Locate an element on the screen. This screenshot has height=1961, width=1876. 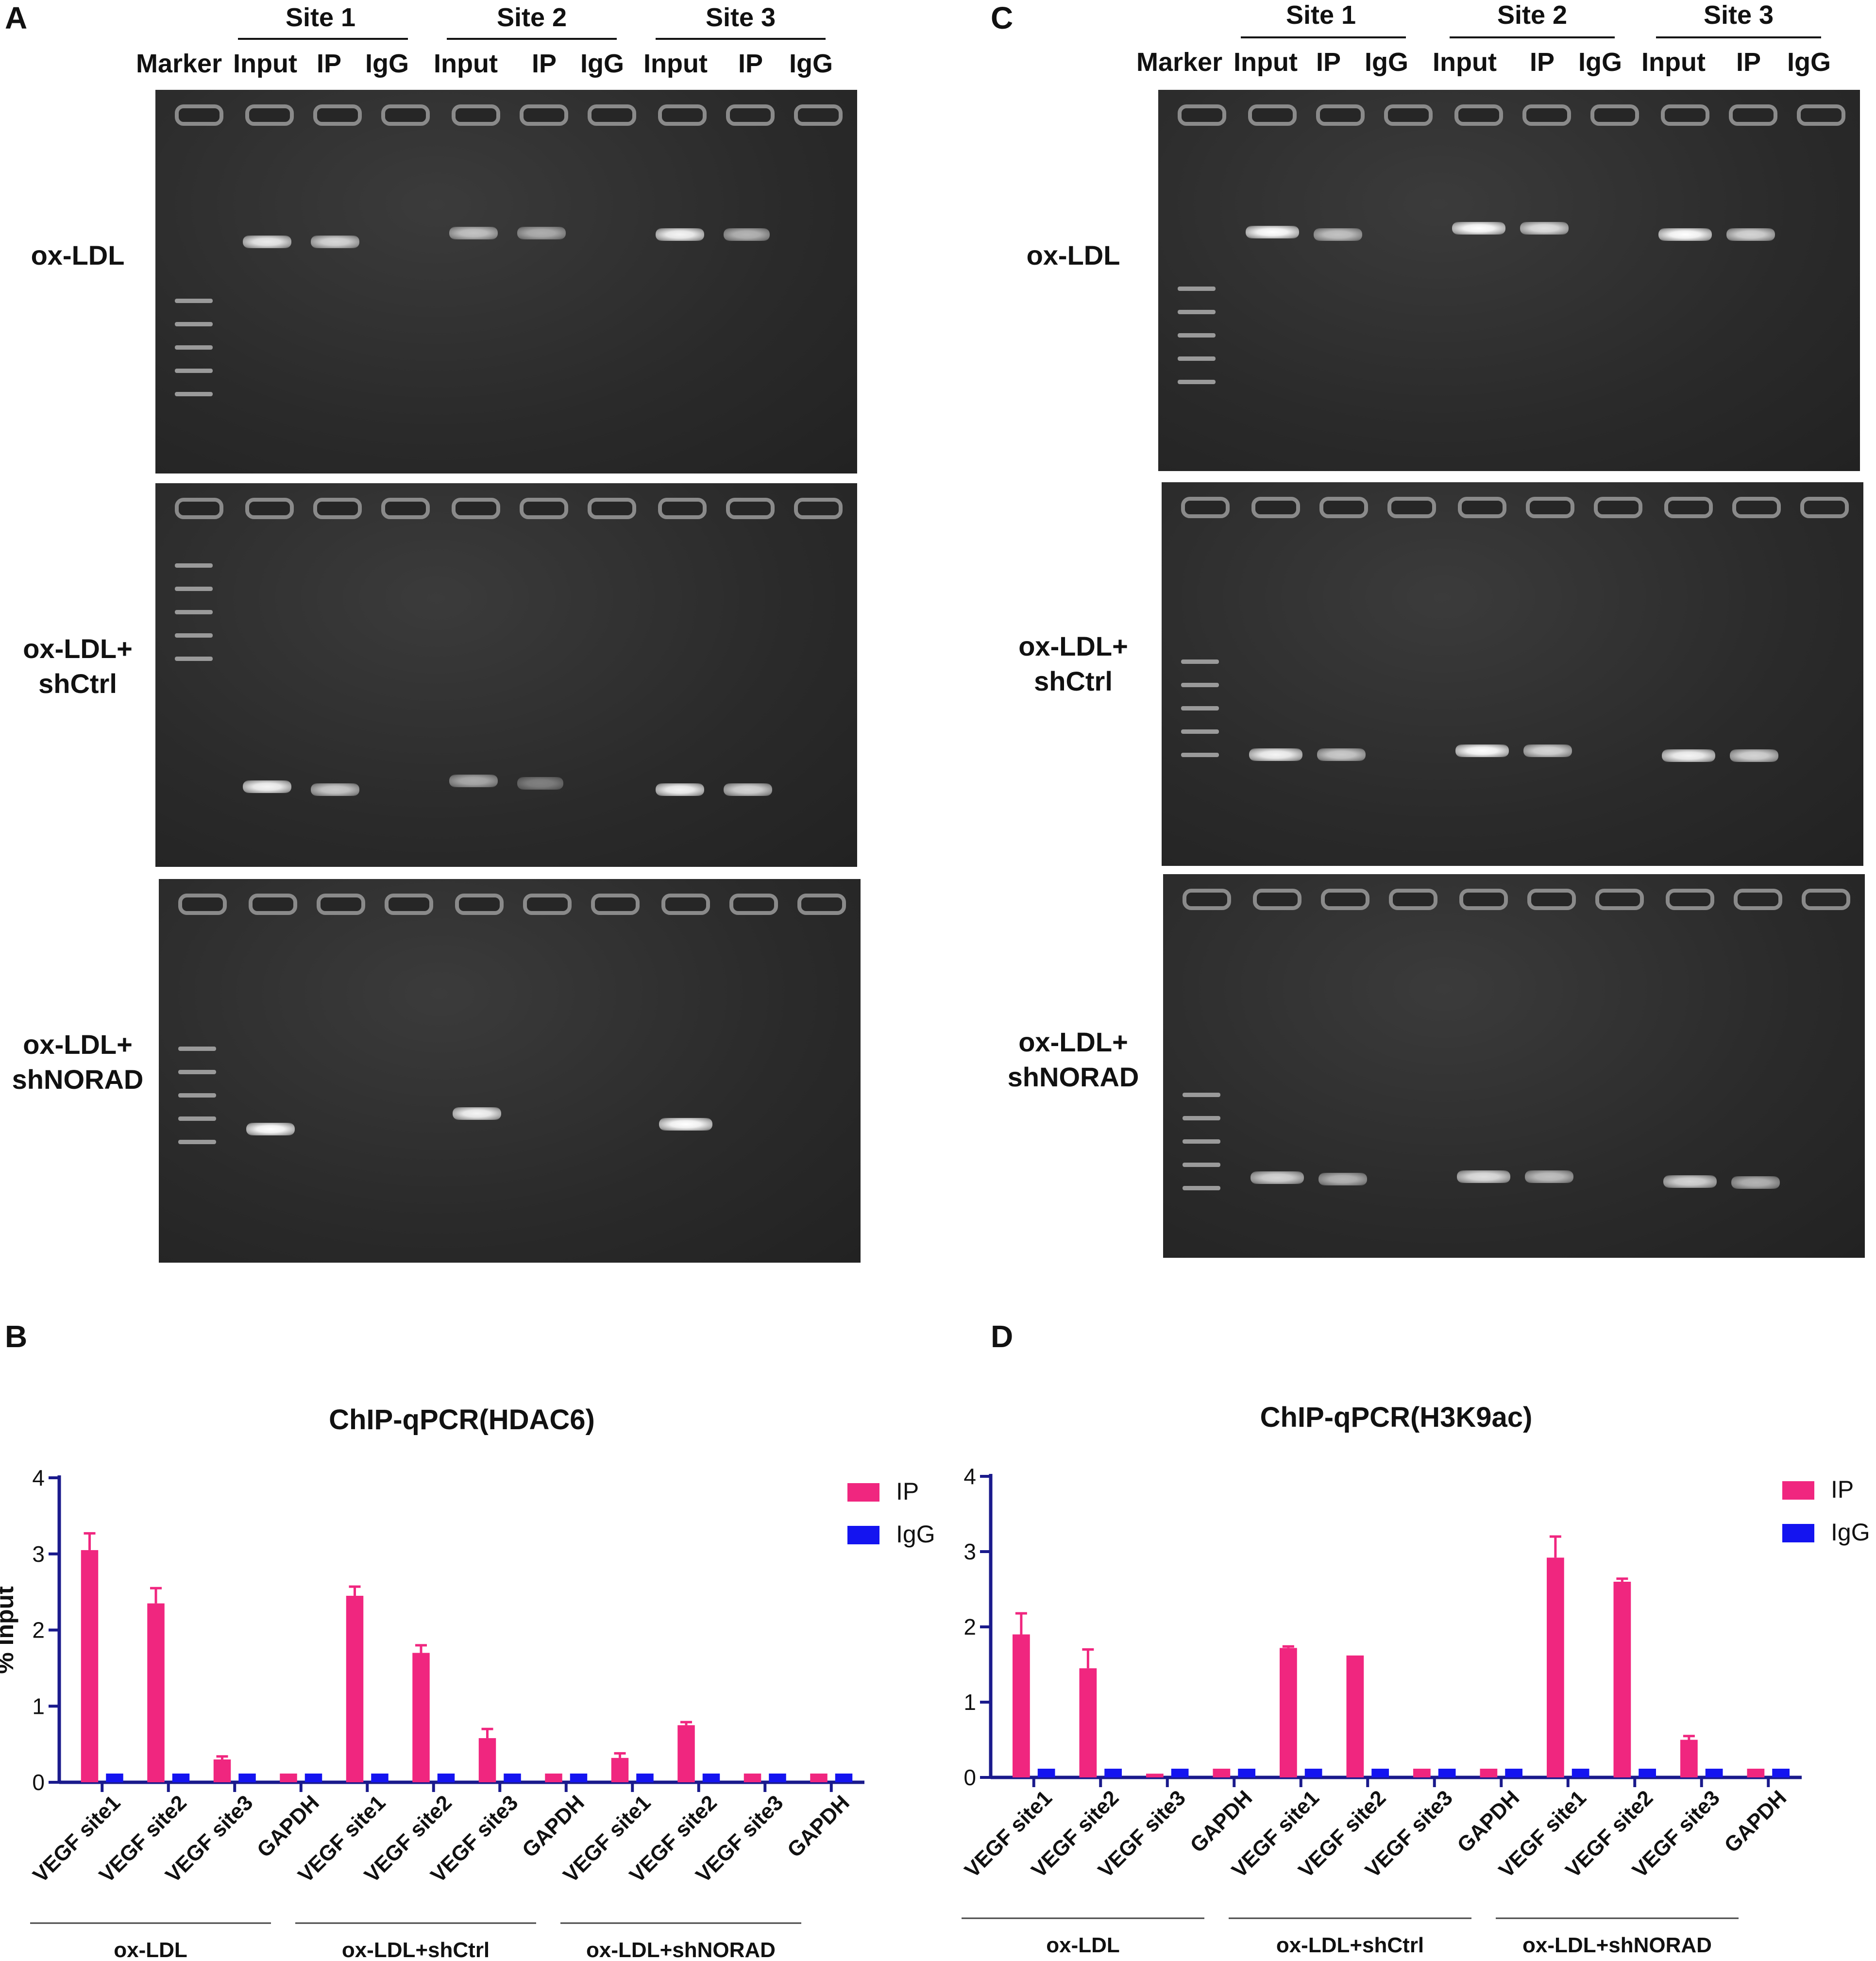
x-tick-label: GAPDH is located at coordinates (818, 1826).